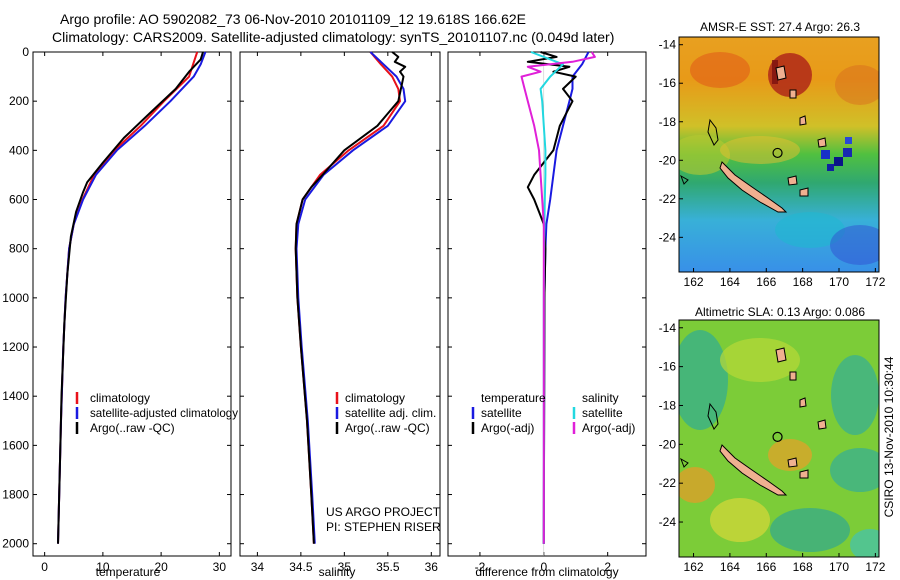 The height and width of the screenshot is (580, 900). Describe the element at coordinates (513, 398) in the screenshot. I see `legend-temperature-header: temperature` at that location.